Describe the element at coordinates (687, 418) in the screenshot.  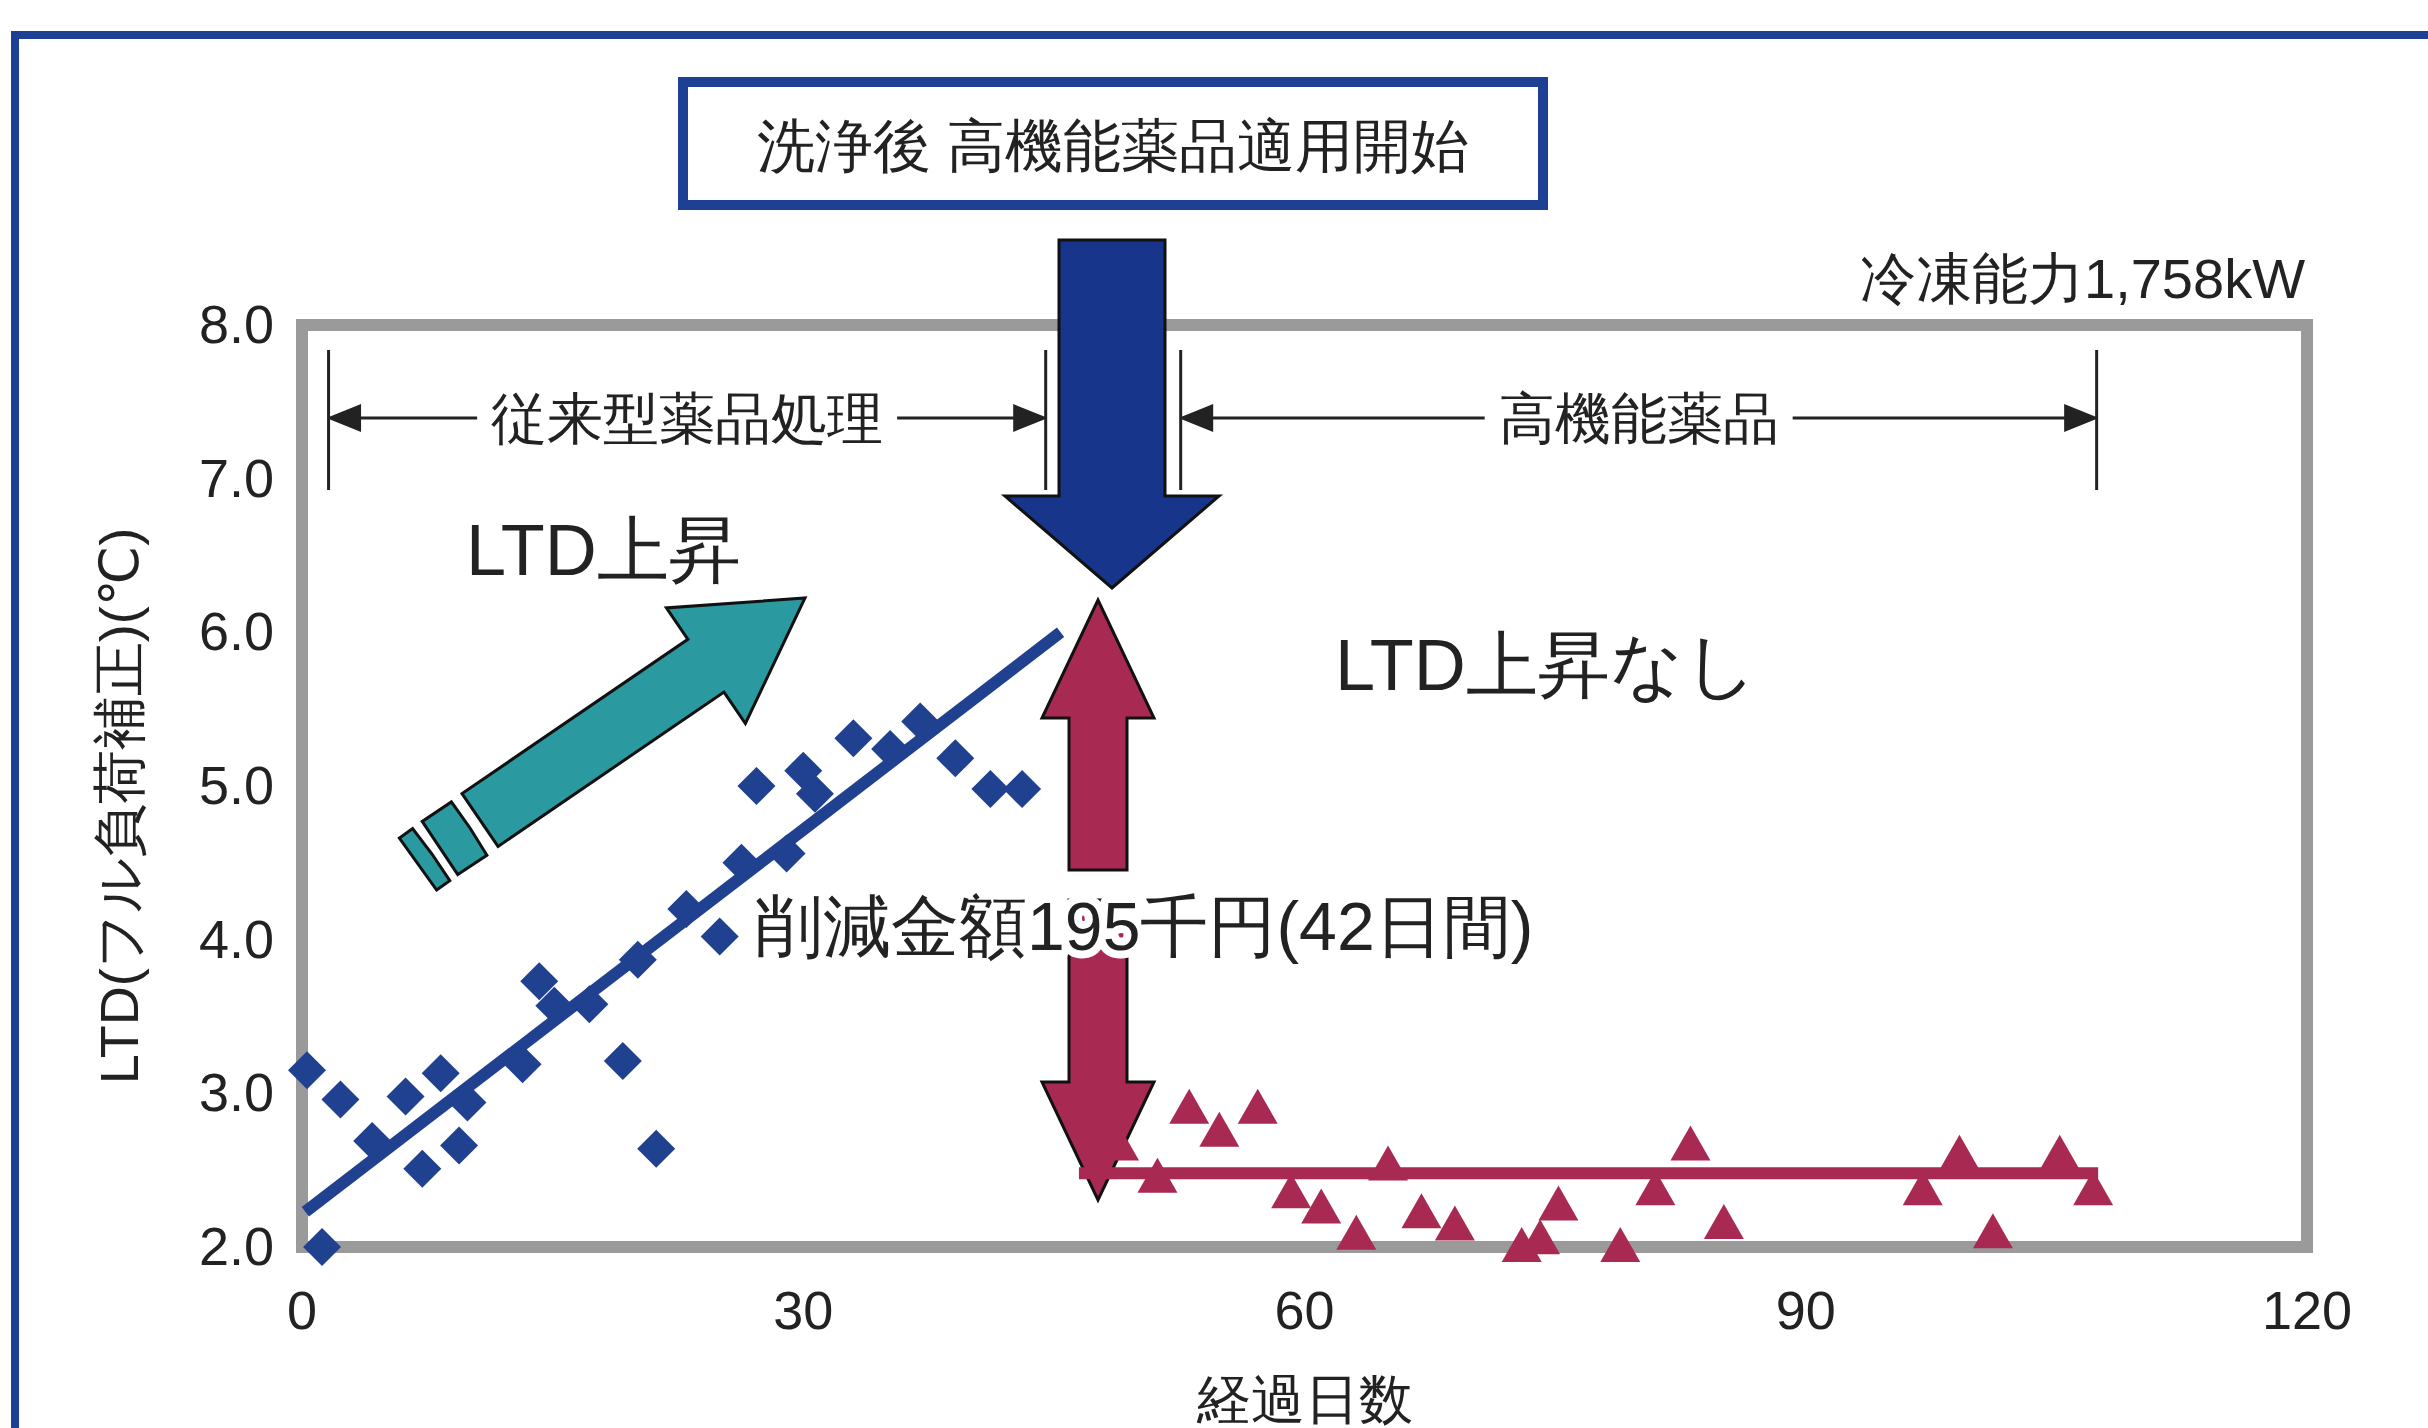
I see `annotation: 従来型薬品処理` at that location.